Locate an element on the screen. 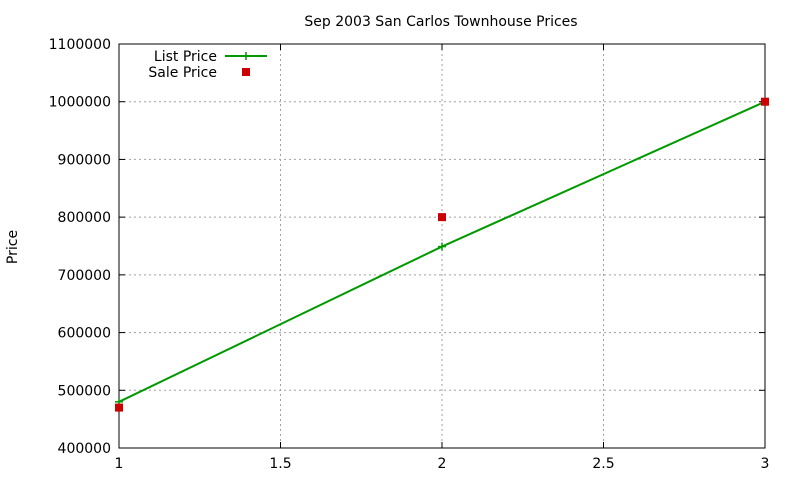 This screenshot has width=800, height=480. y-tick-label: 1100000 is located at coordinates (80, 45).